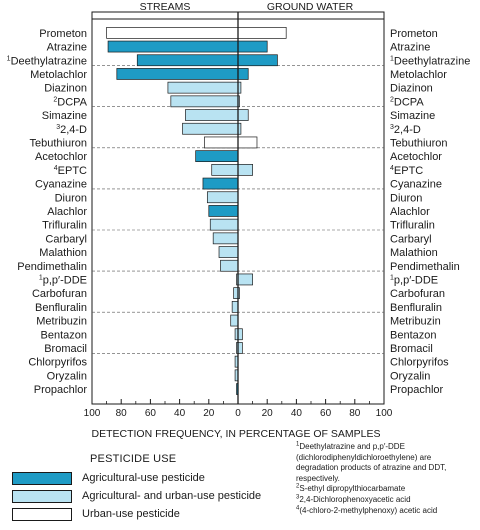 The width and height of the screenshot is (480, 530). What do you see at coordinates (66, 239) in the screenshot?
I see `category-label-left: Carbaryl` at bounding box center [66, 239].